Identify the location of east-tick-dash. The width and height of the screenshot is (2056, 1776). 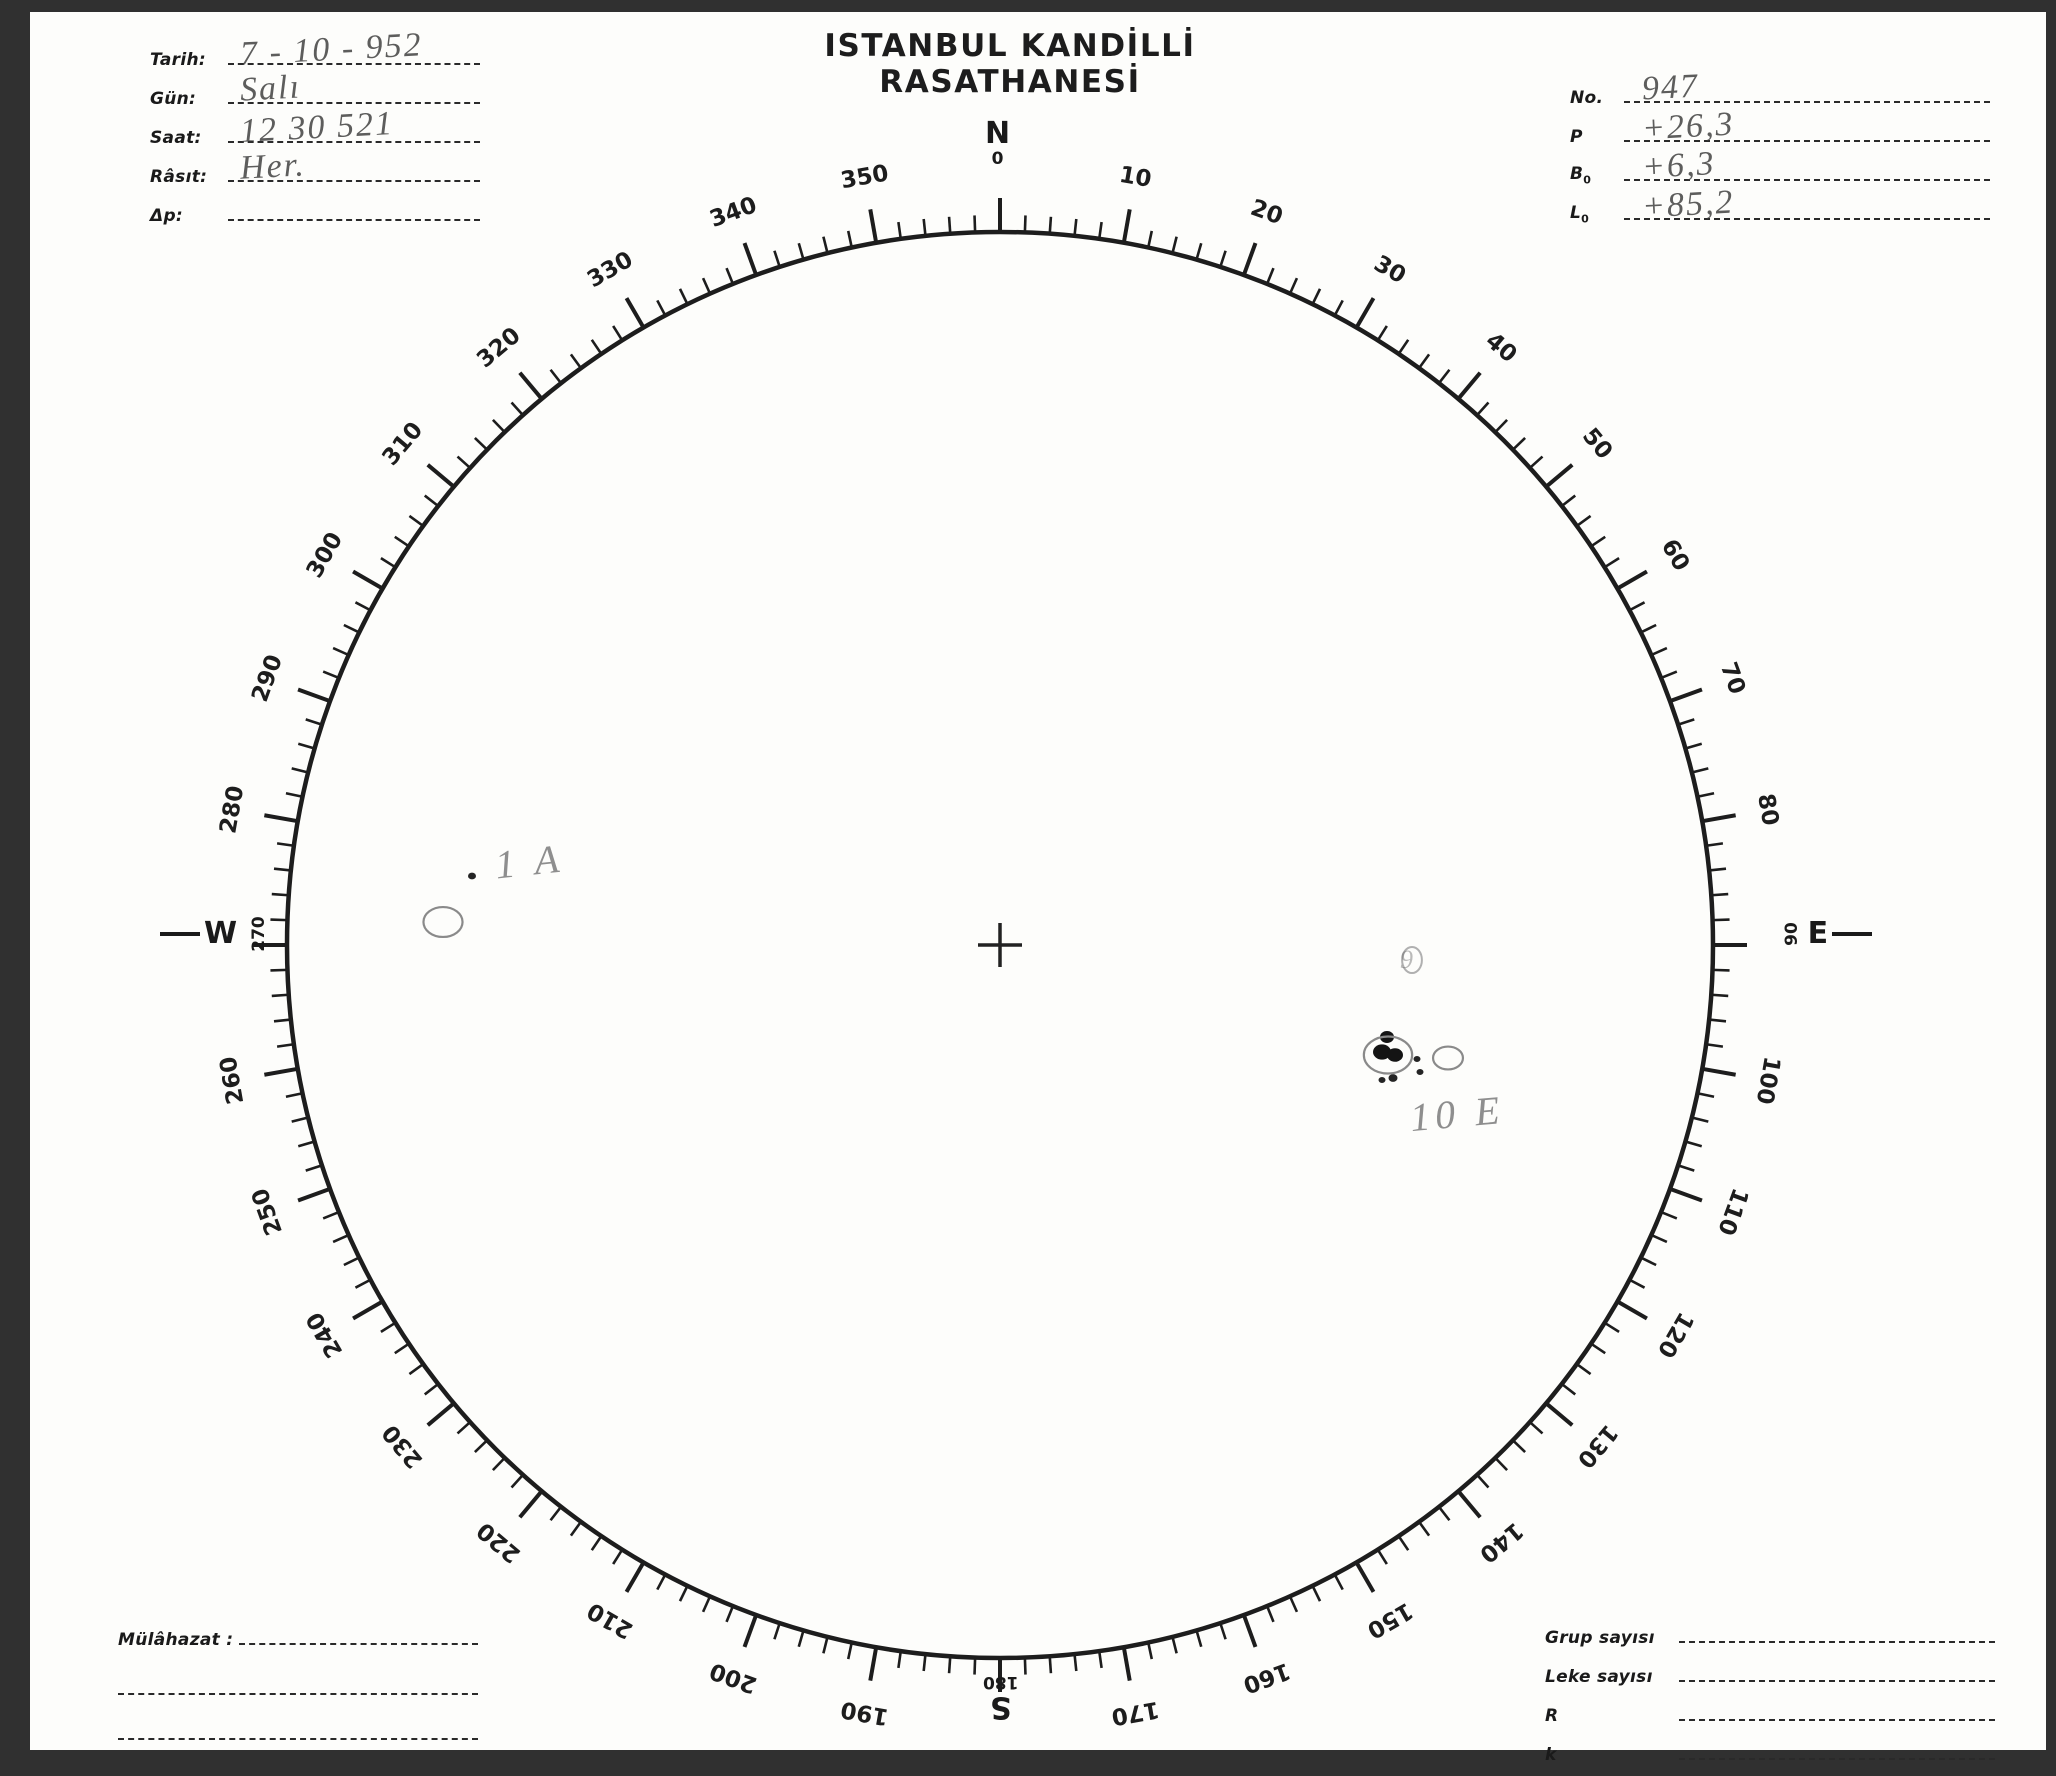
(1852, 934).